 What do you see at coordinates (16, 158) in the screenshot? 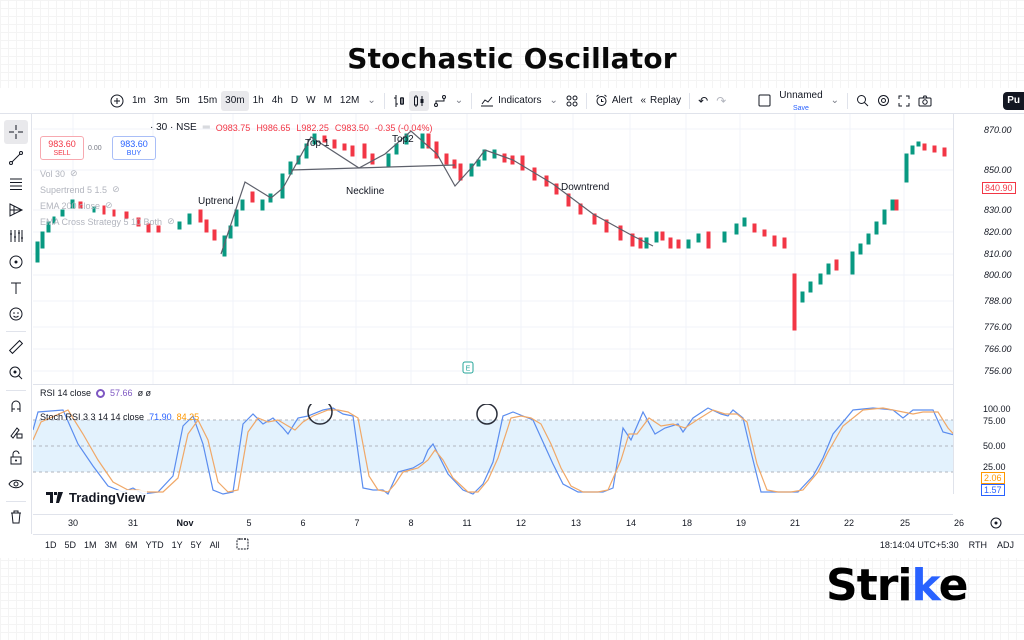
I see `trend-line-icon` at bounding box center [16, 158].